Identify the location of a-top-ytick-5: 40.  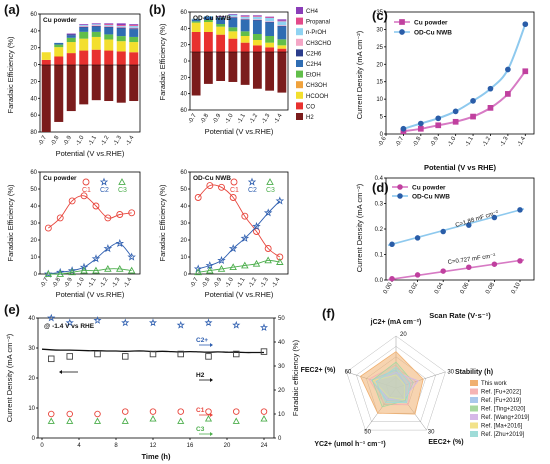
(33, 99).